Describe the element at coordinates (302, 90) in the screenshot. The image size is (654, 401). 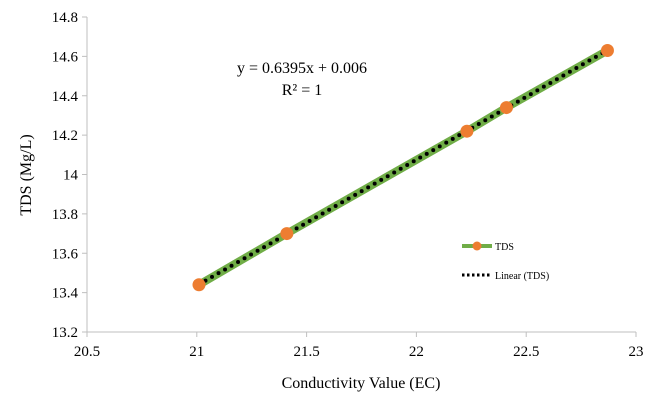
I see `r-squared-label: R² = 1` at that location.